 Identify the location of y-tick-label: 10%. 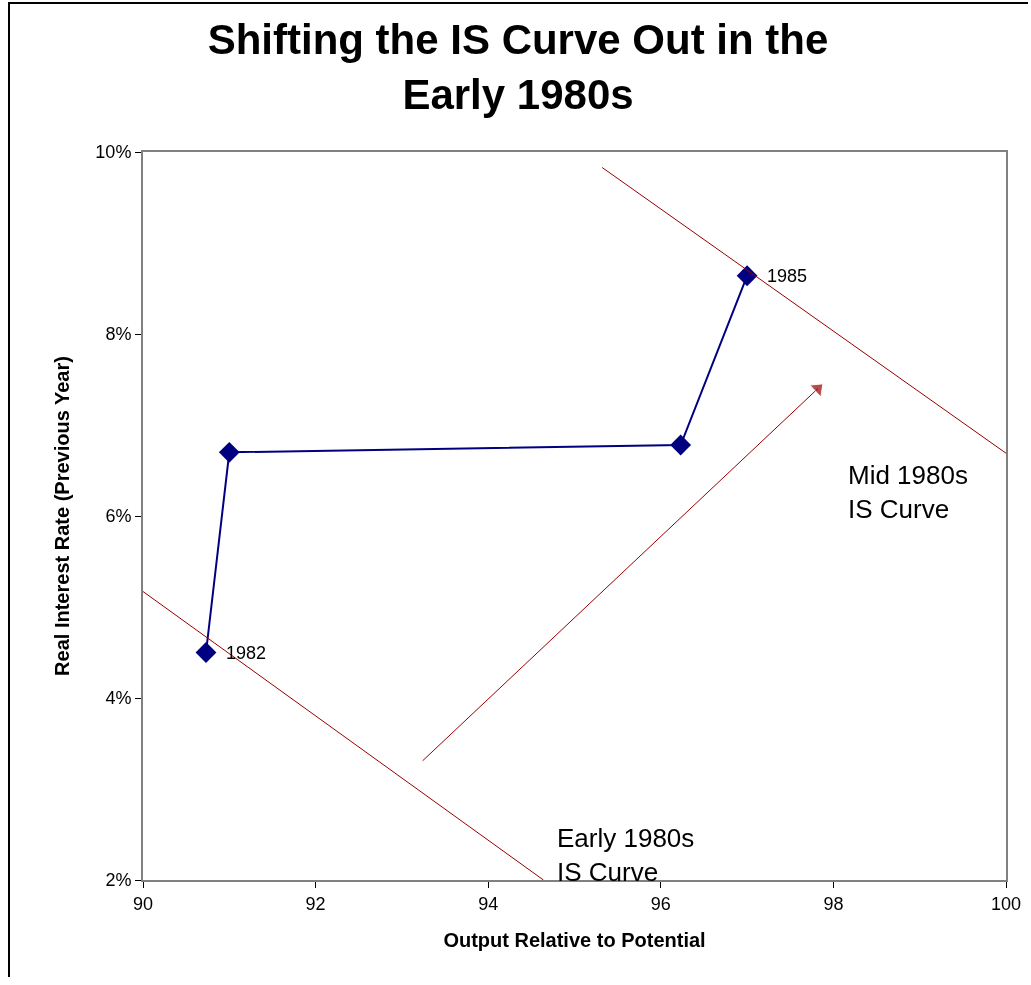
(113, 152).